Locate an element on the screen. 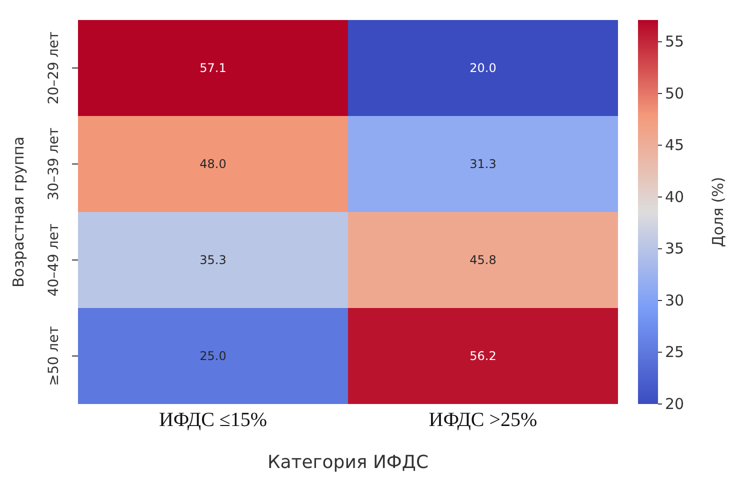 The image size is (735, 490). y-tick-label: ≥50 лет is located at coordinates (54, 356).